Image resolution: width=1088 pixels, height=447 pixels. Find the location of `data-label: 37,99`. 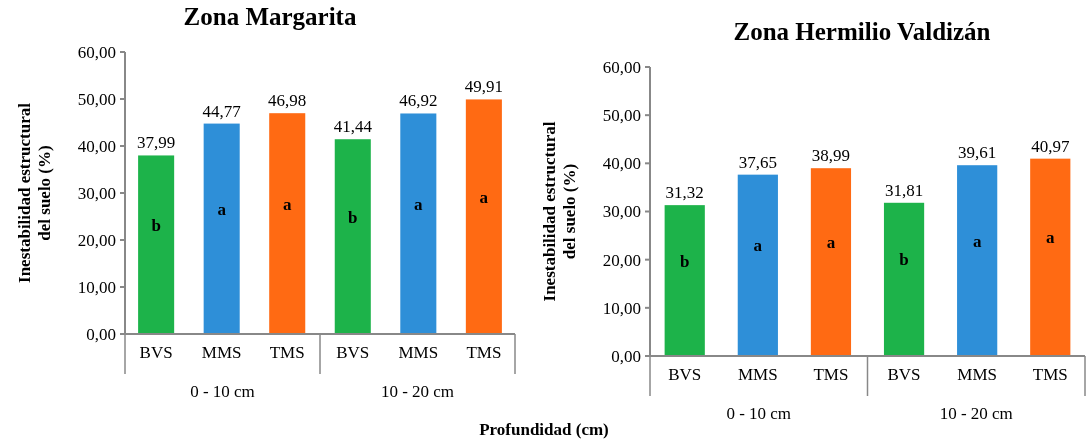

data-label: 37,99 is located at coordinates (156, 143).